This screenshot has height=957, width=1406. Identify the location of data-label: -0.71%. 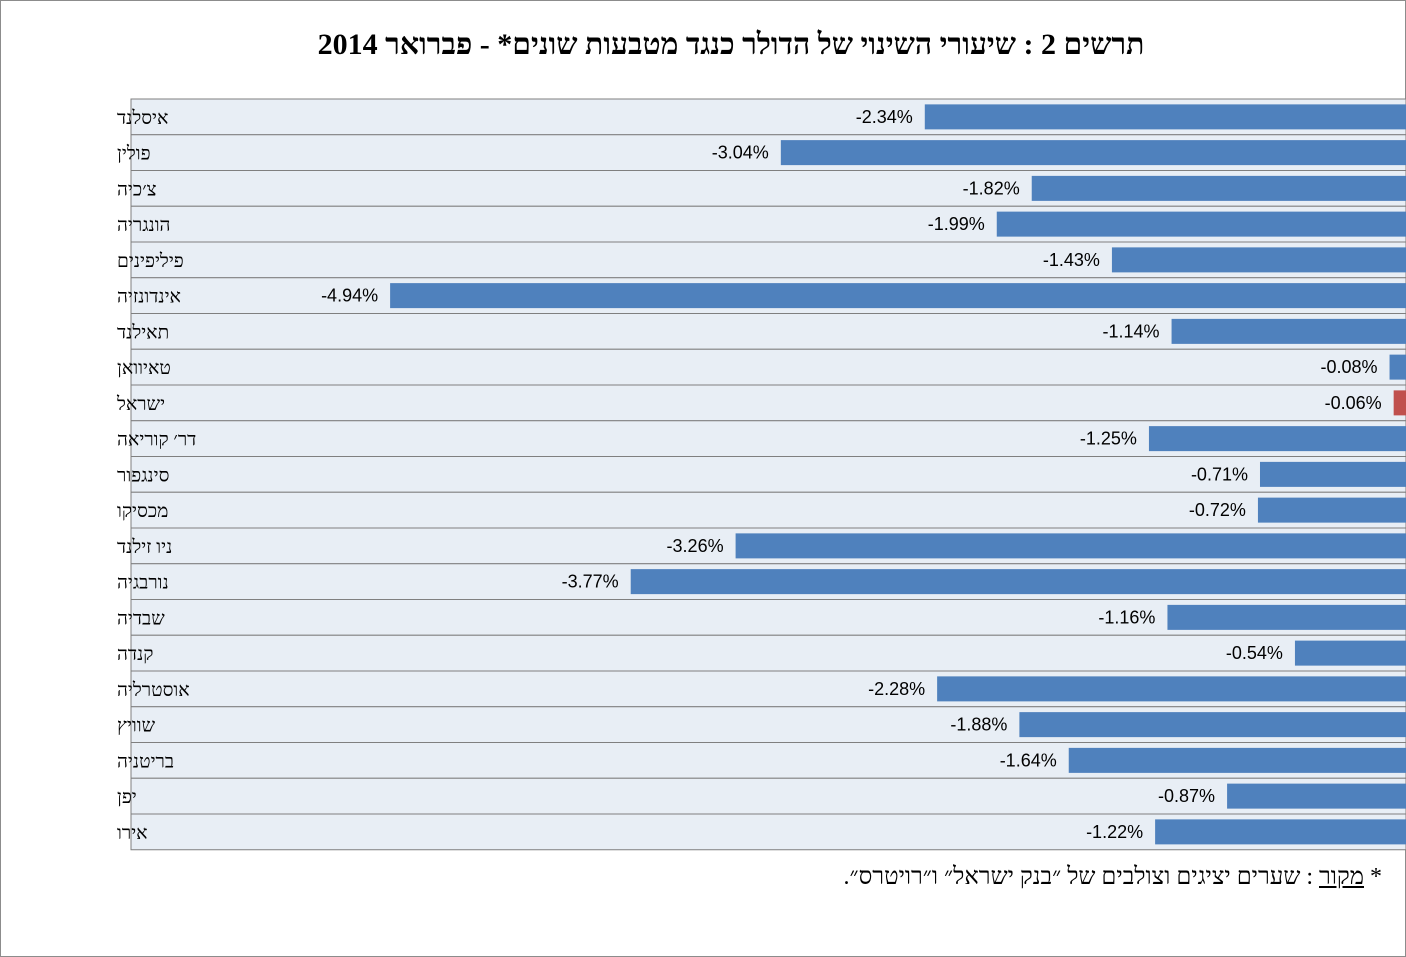
(1219, 474).